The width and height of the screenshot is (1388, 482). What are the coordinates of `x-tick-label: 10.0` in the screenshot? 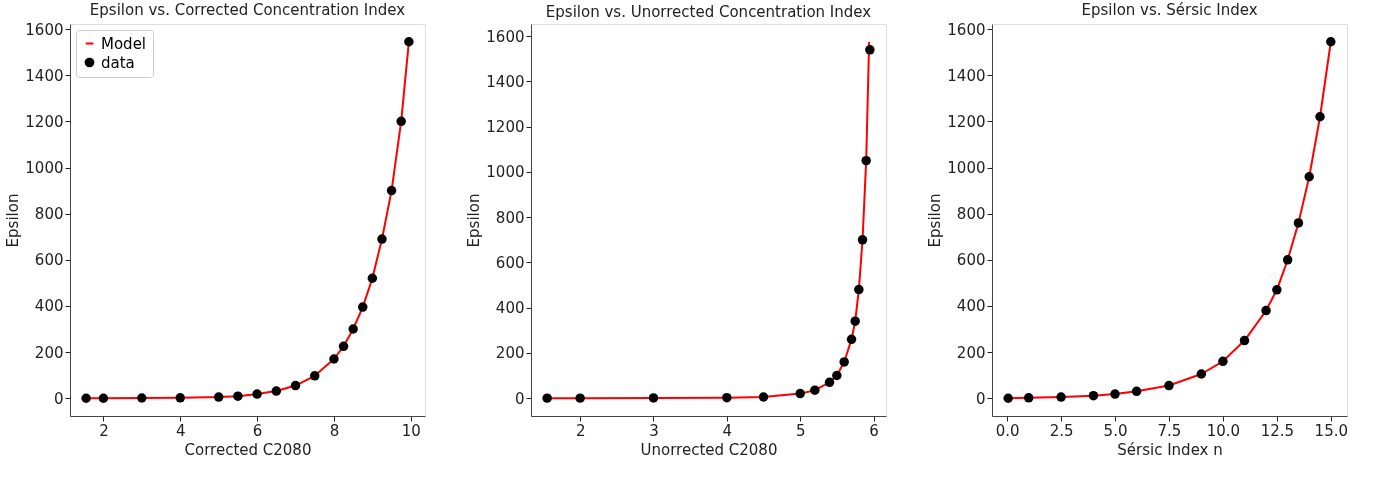 It's located at (1223, 430).